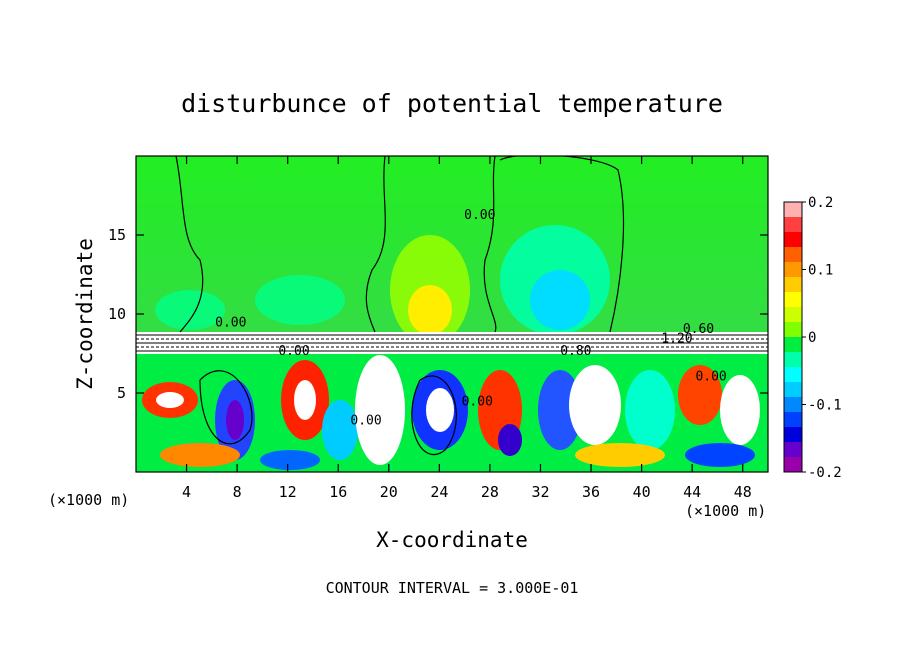 The image size is (904, 654). What do you see at coordinates (452, 103) in the screenshot?
I see `chart-title: disturbunce of potential temperature` at bounding box center [452, 103].